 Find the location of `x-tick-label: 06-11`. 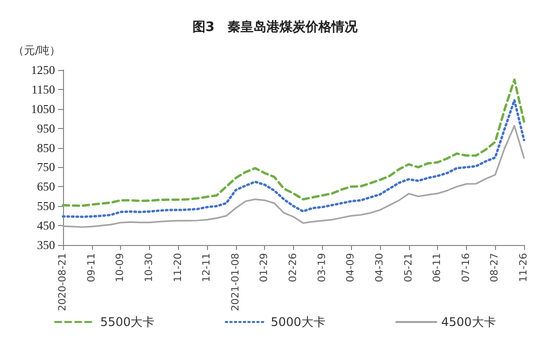

x-tick-label: 06-11 is located at coordinates (438, 267).